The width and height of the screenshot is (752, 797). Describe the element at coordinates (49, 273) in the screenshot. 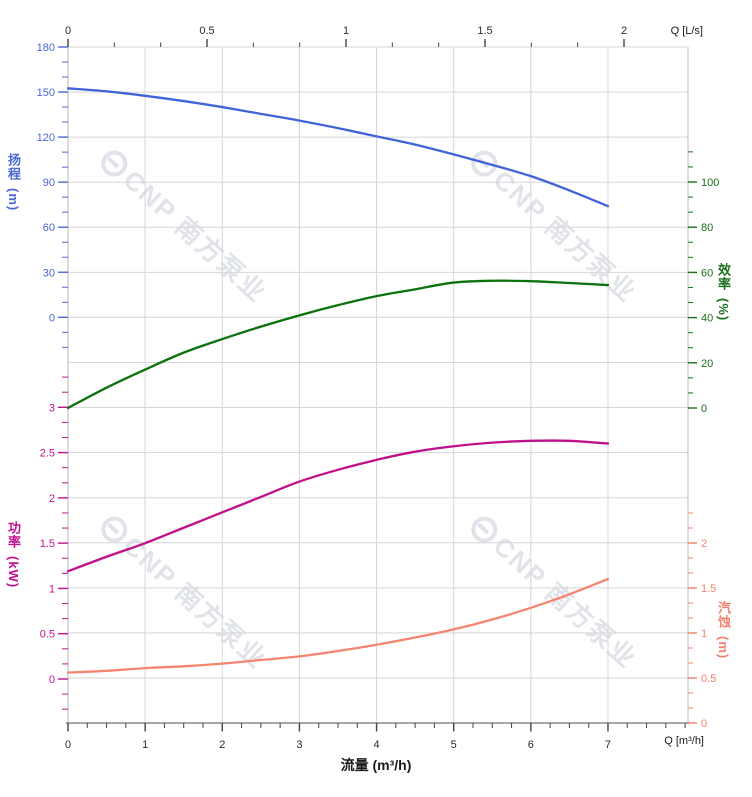

I see `head-axis-tick-label: 30` at that location.